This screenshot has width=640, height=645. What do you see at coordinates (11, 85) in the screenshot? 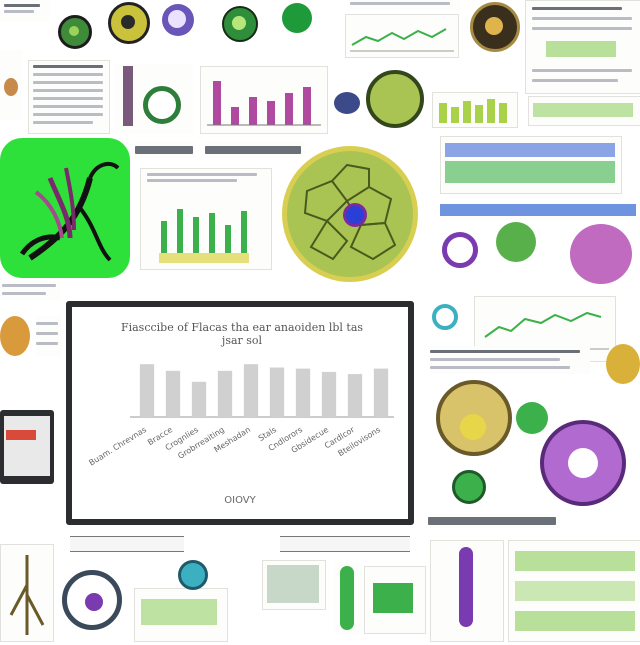
I see `left-specimen-panel` at bounding box center [11, 85].